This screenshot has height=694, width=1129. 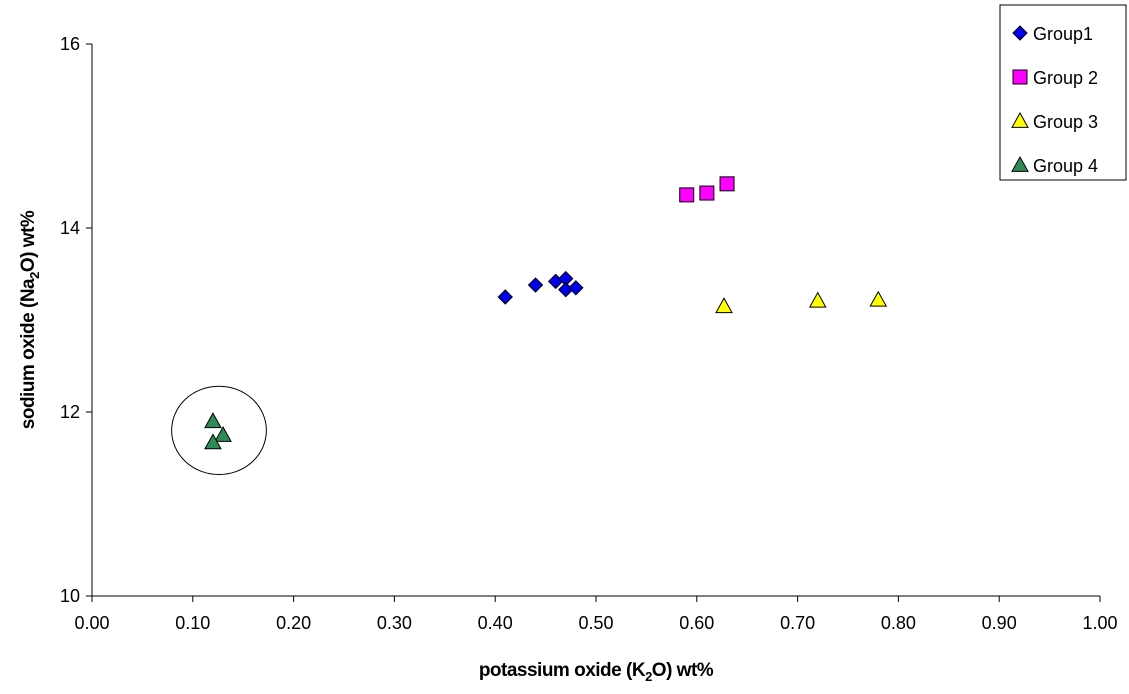 I want to click on legend: Group1 Group 2 Group 3 Group 4, so click(x=1063, y=92).